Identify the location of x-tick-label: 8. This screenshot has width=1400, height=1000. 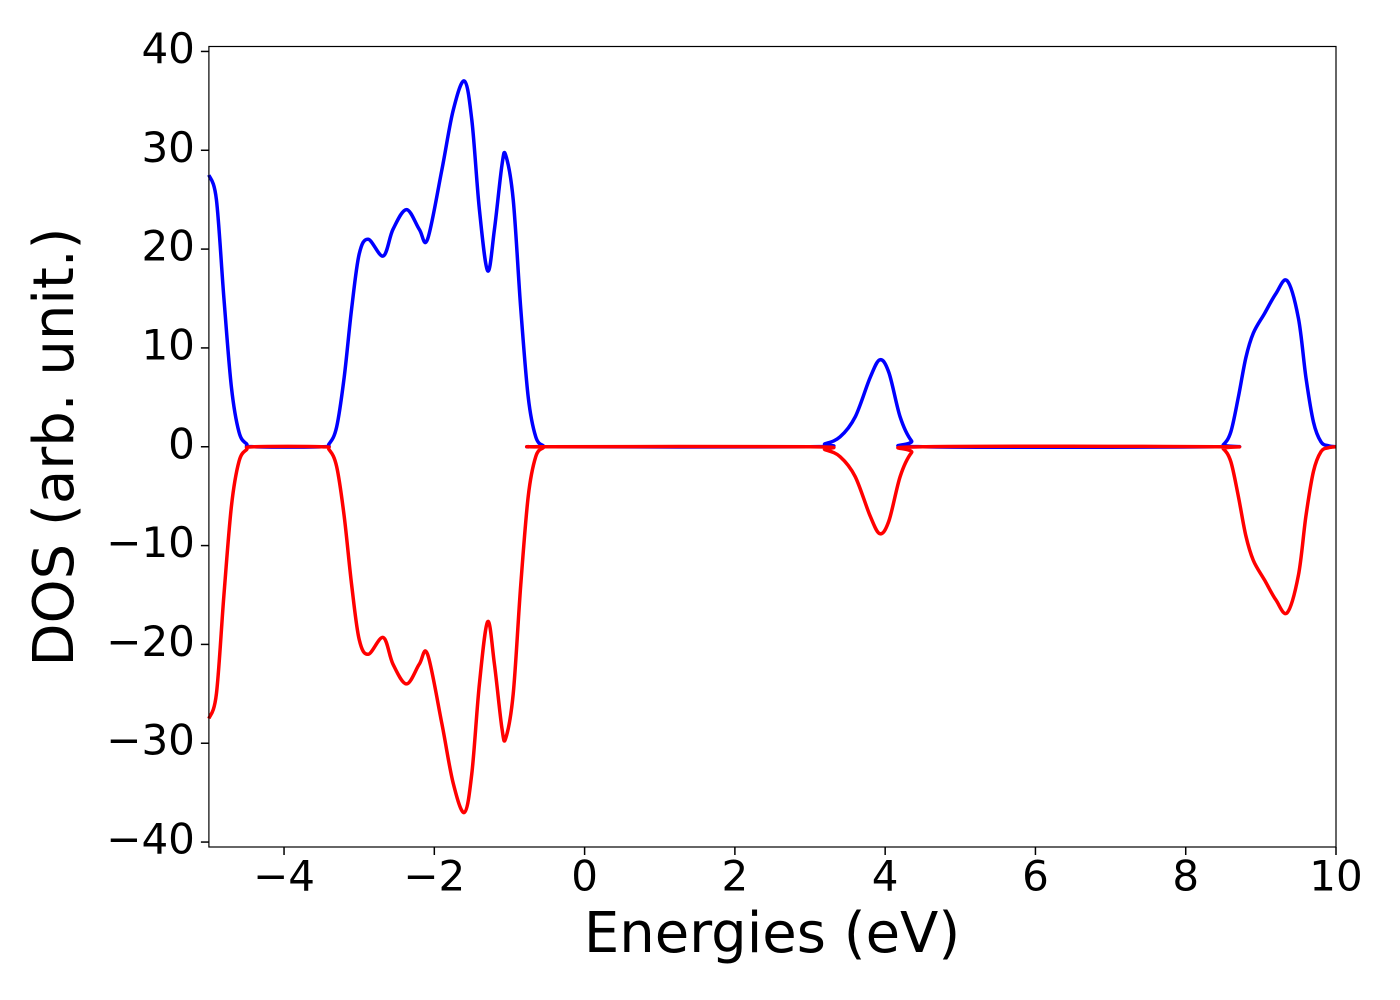
(1185, 876).